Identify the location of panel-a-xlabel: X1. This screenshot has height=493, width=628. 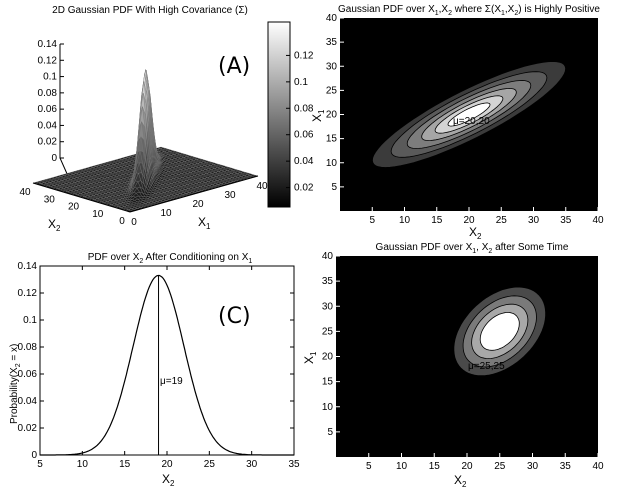
(204, 223).